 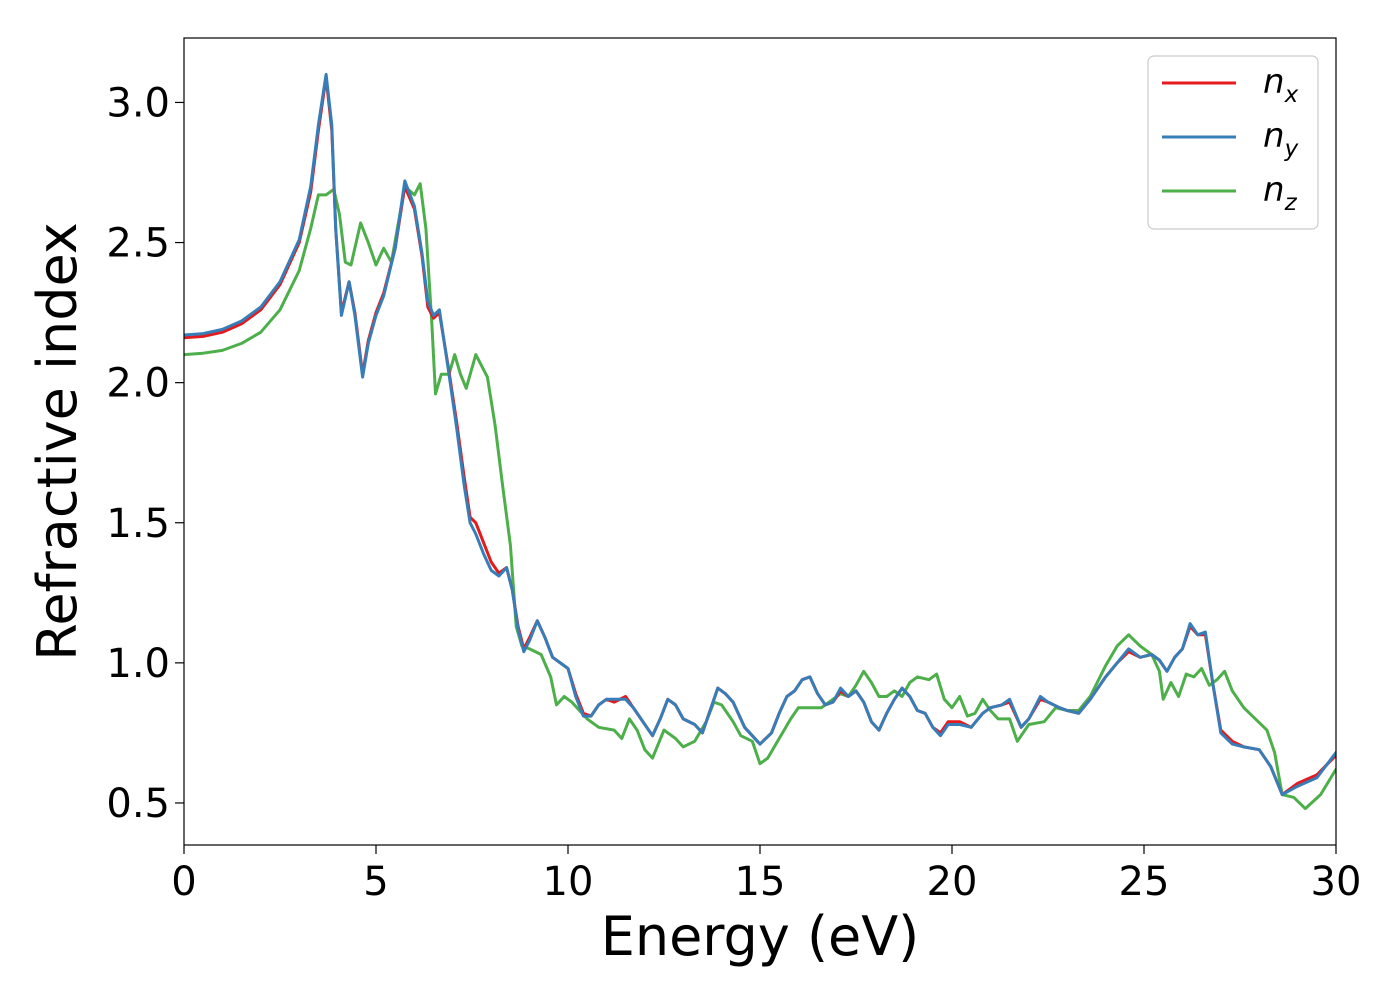 I want to click on x-tick-label: 10, so click(x=568, y=882).